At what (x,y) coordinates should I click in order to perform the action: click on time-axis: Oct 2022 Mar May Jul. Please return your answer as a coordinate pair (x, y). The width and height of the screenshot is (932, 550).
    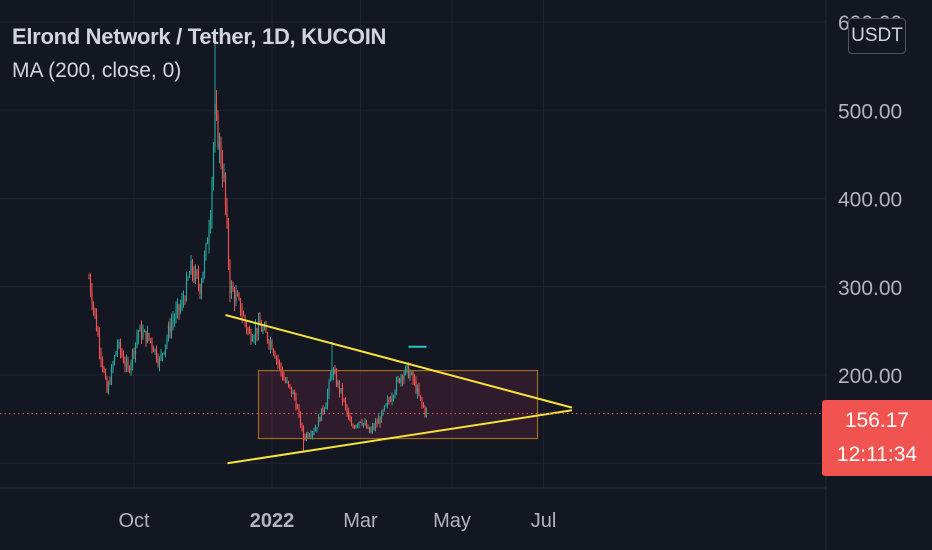
    Looking at the image, I should click on (337, 521).